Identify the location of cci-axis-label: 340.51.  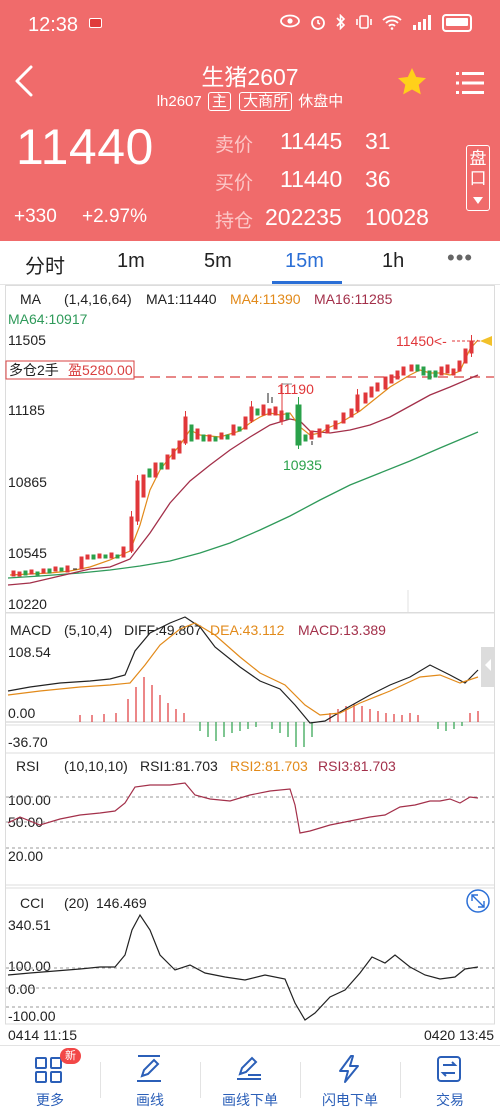
(29, 925).